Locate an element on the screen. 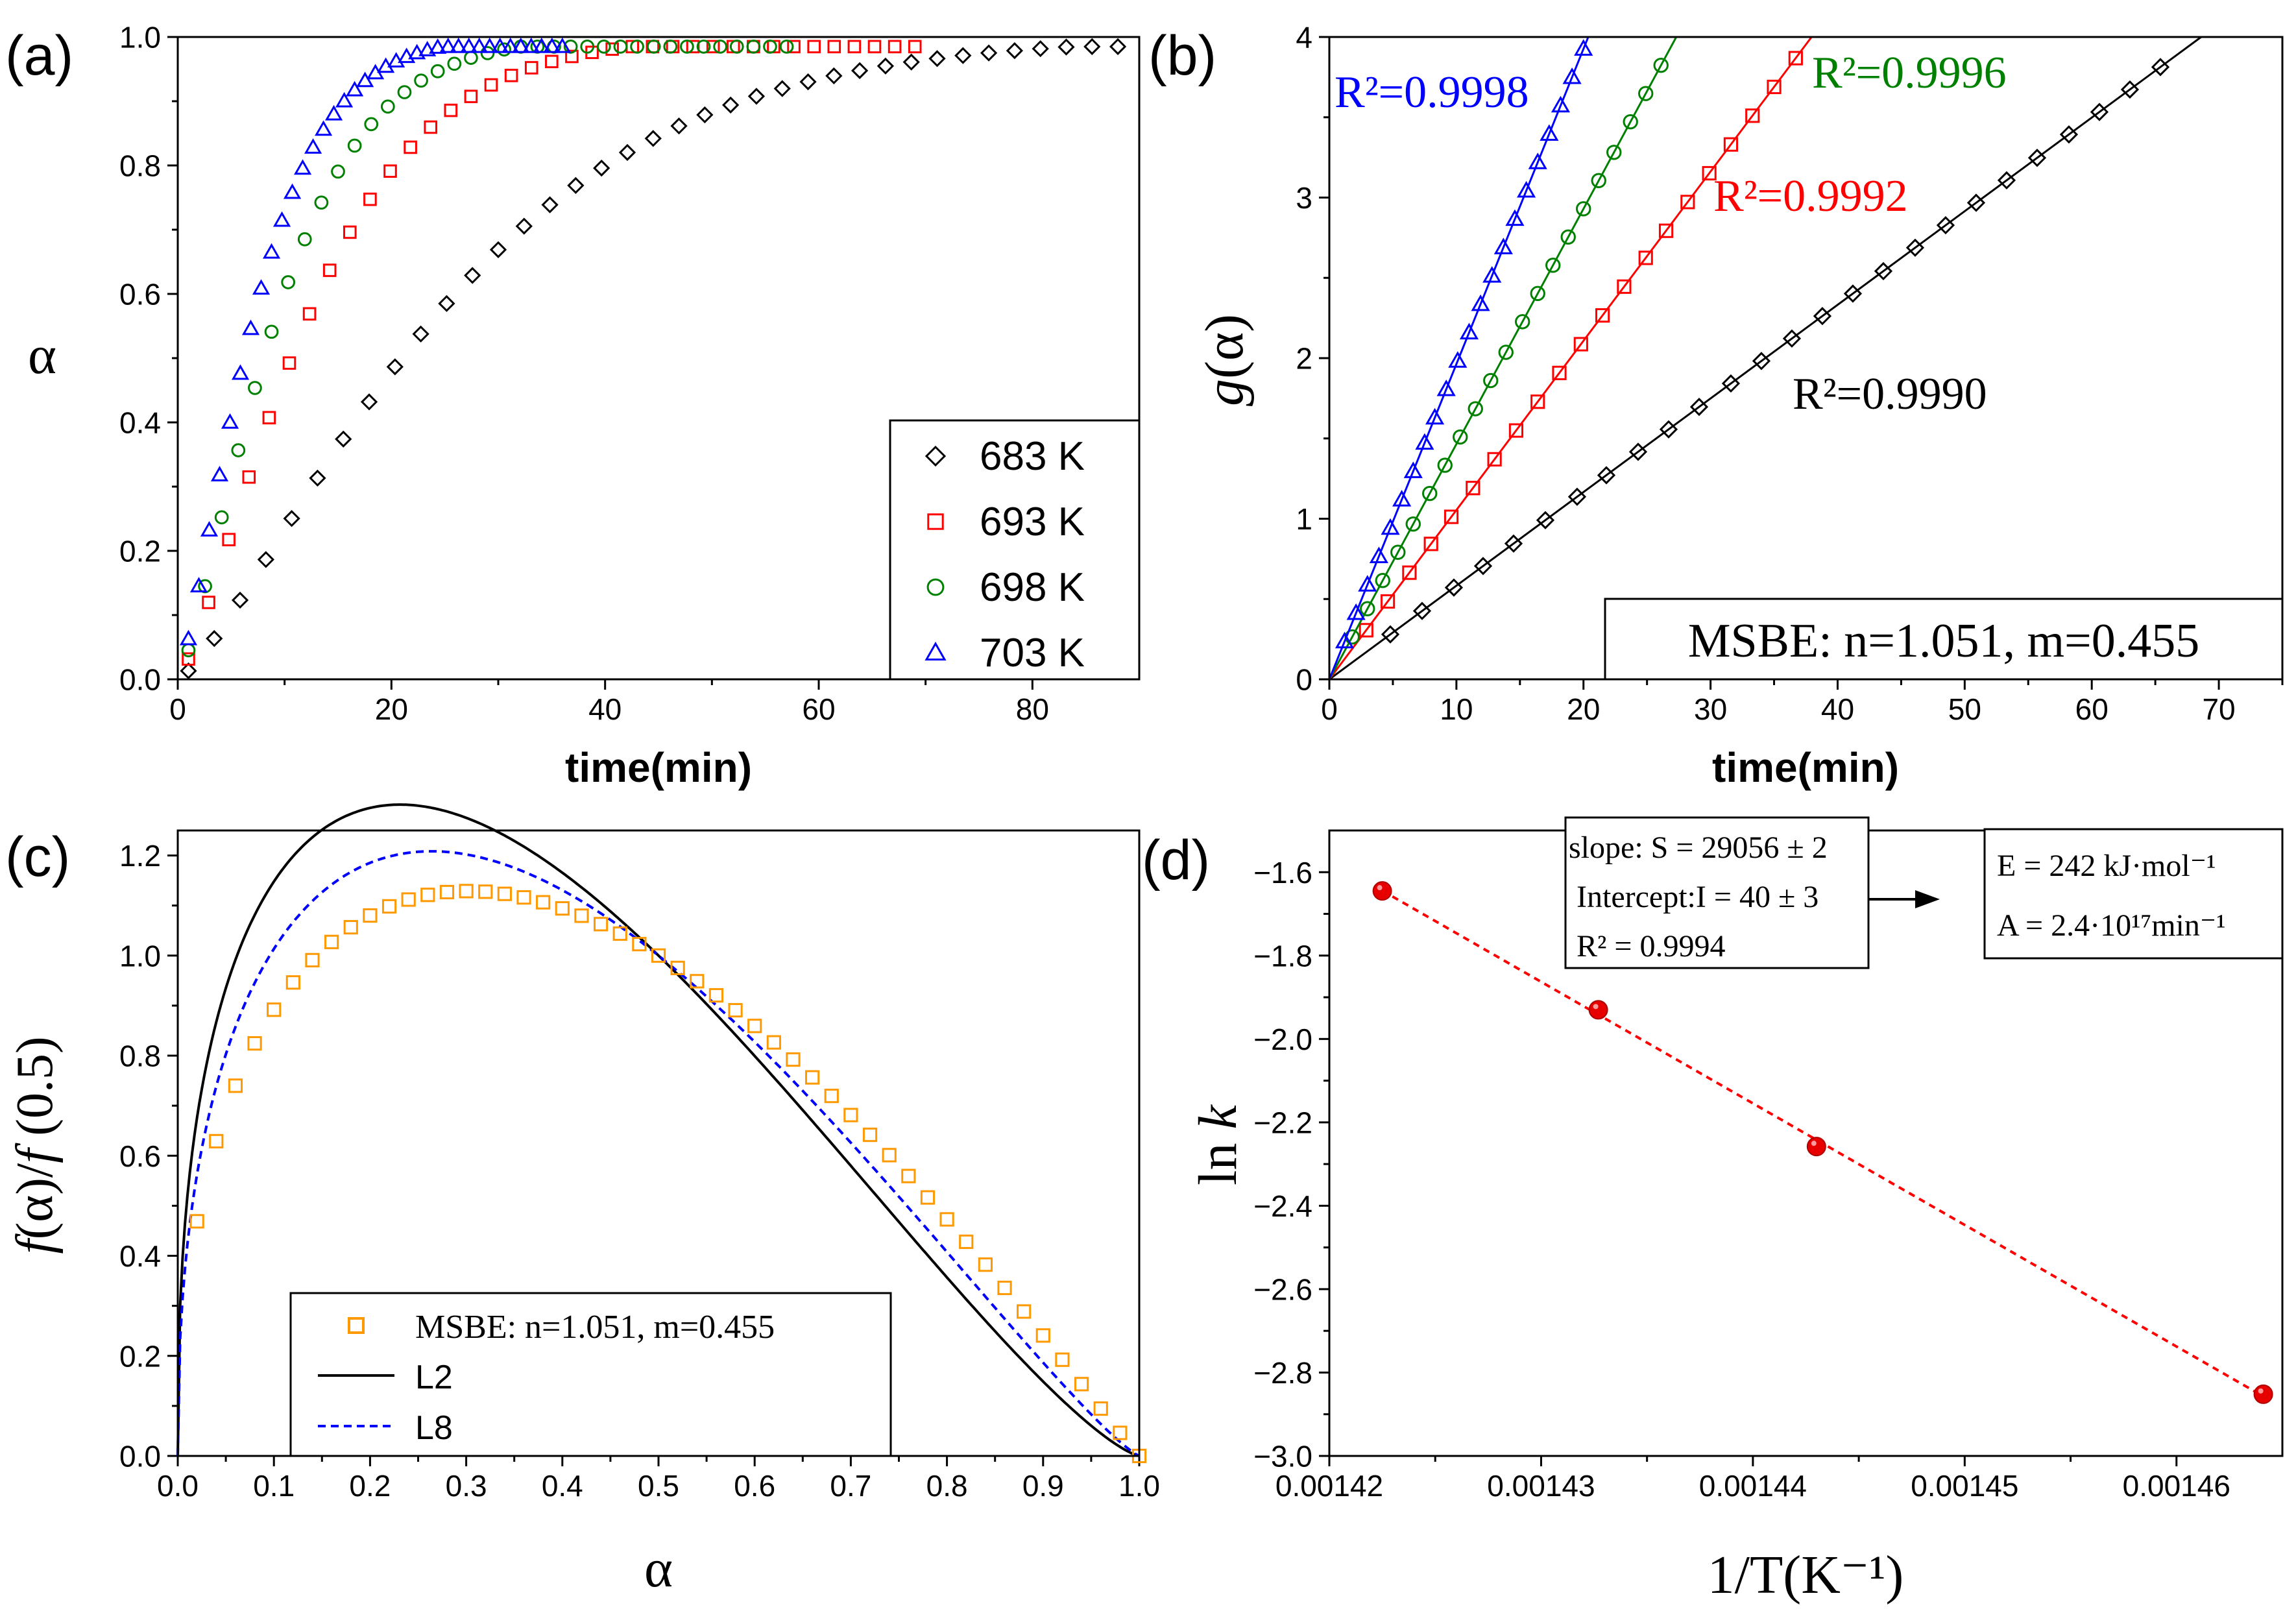  y-tick-label: 0.8 is located at coordinates (140, 1056).